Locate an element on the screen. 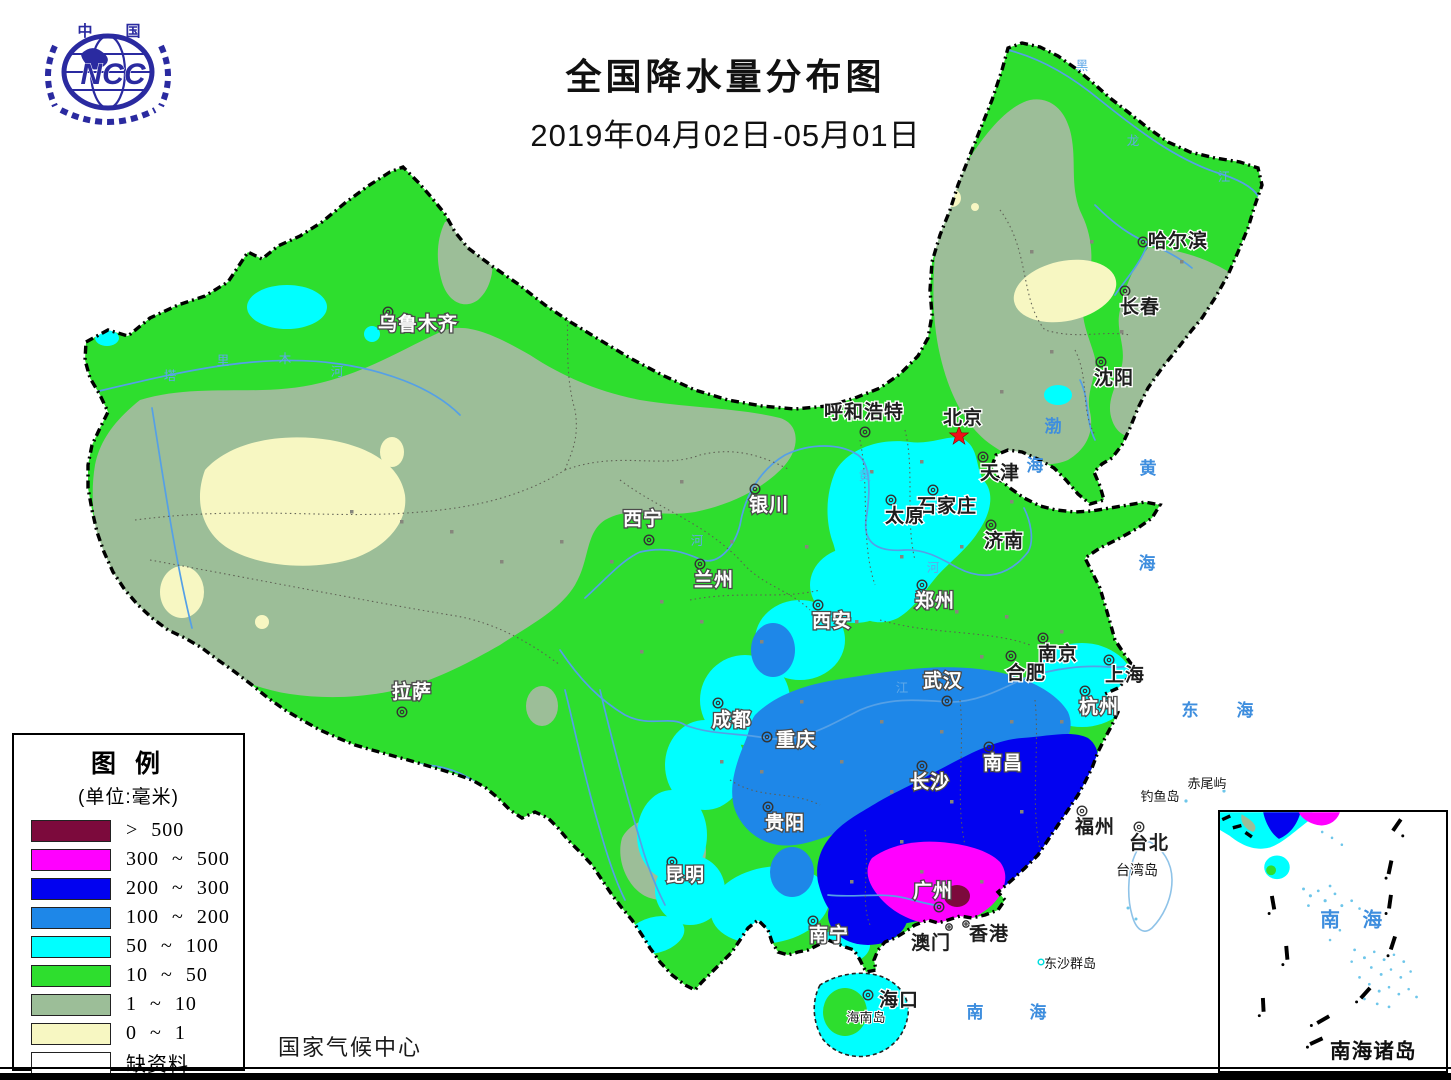  beijing-star-icon is located at coordinates (959, 435).